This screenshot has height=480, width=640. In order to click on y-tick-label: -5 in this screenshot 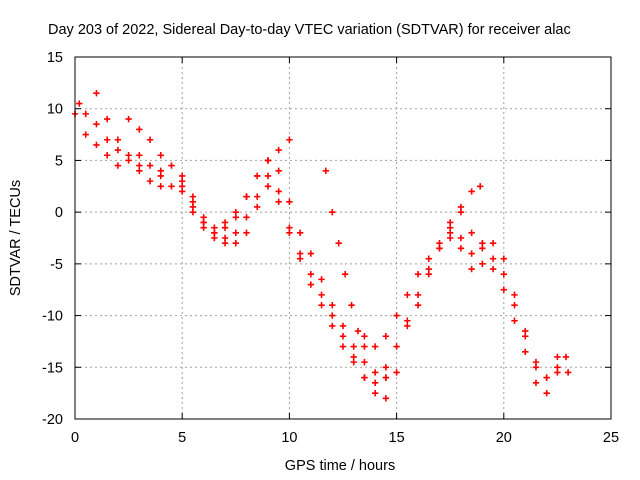, I will do `click(56, 265)`.